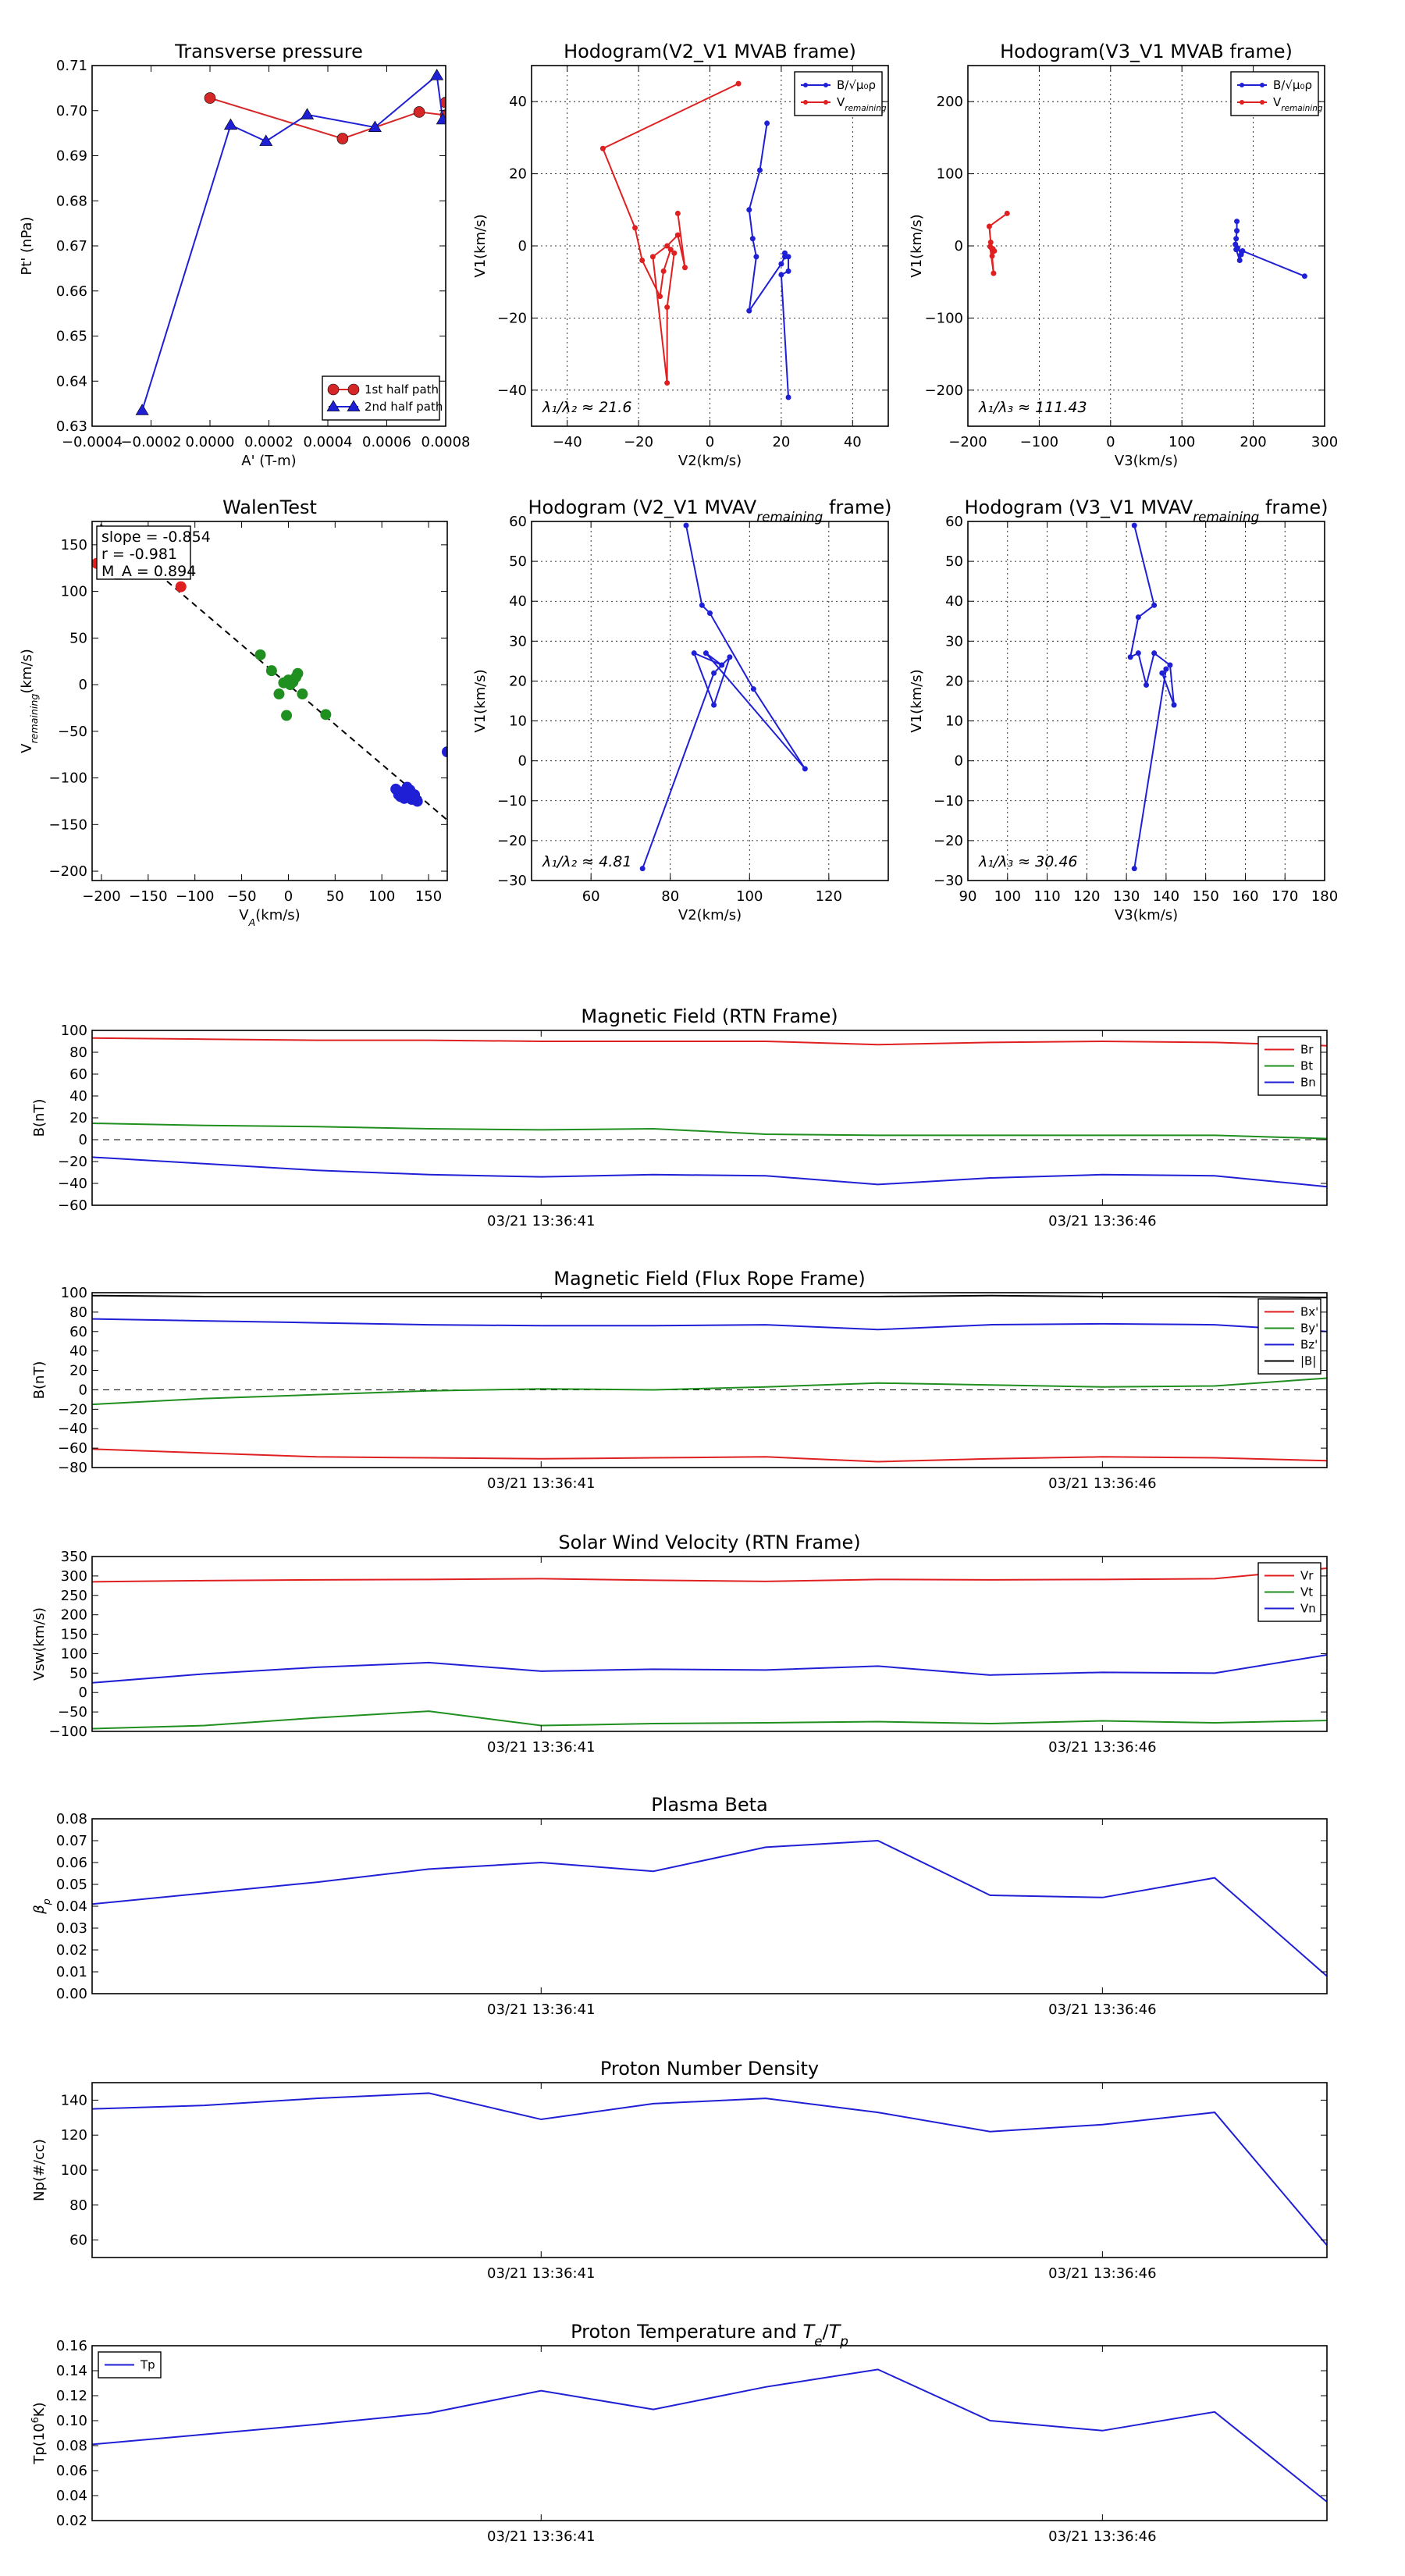 This screenshot has width=1405, height=2576. I want to click on y-tick-label: 40, so click(954, 601).